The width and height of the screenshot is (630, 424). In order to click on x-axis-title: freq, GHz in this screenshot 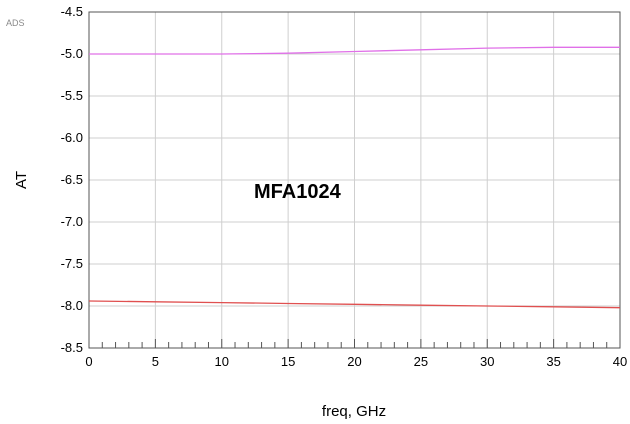, I will do `click(354, 411)`.